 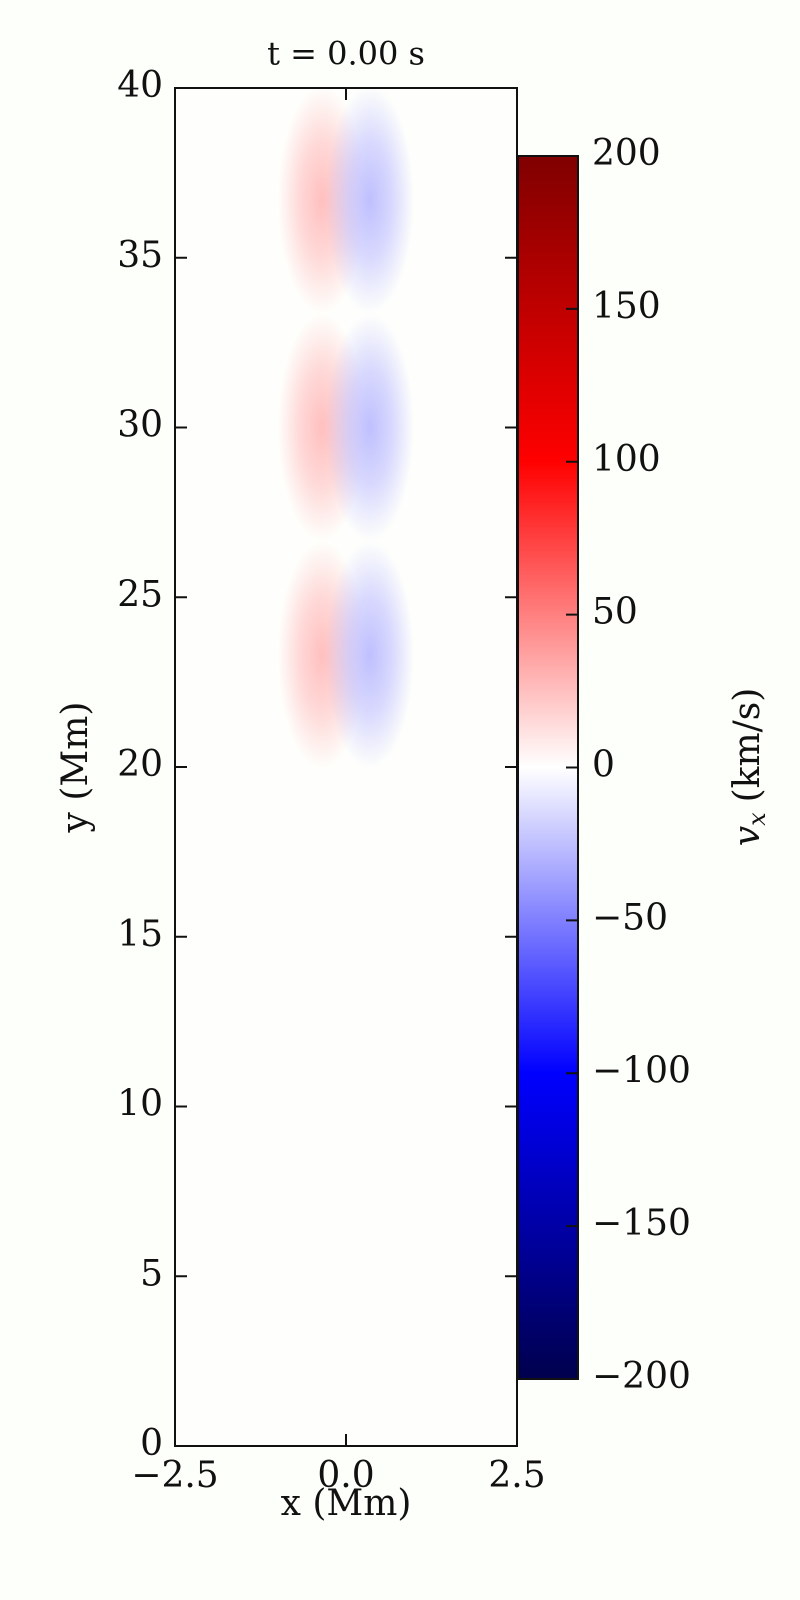 What do you see at coordinates (641, 1223) in the screenshot?
I see `colorbar-tick-label: −150` at bounding box center [641, 1223].